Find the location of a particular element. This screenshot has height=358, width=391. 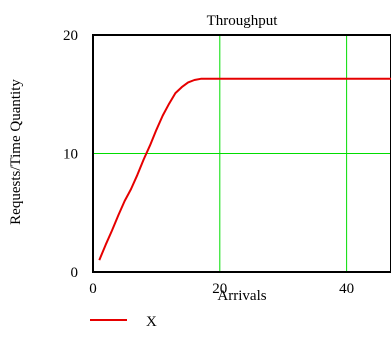

x-tick-label: 40 is located at coordinates (346, 289).